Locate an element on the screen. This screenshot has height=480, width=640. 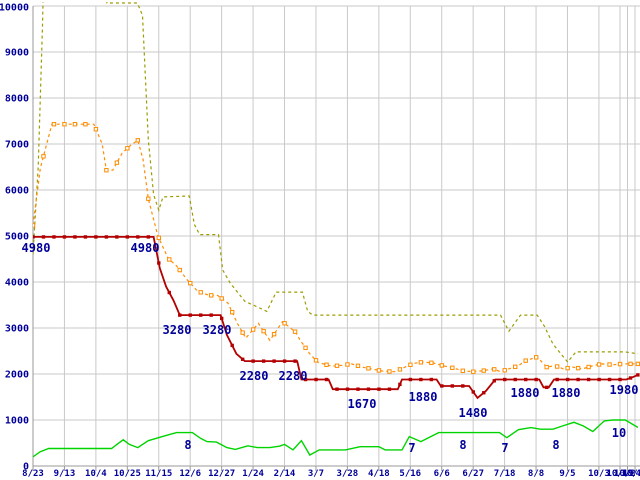
svg-text: 2000 is located at coordinates (17, 375).